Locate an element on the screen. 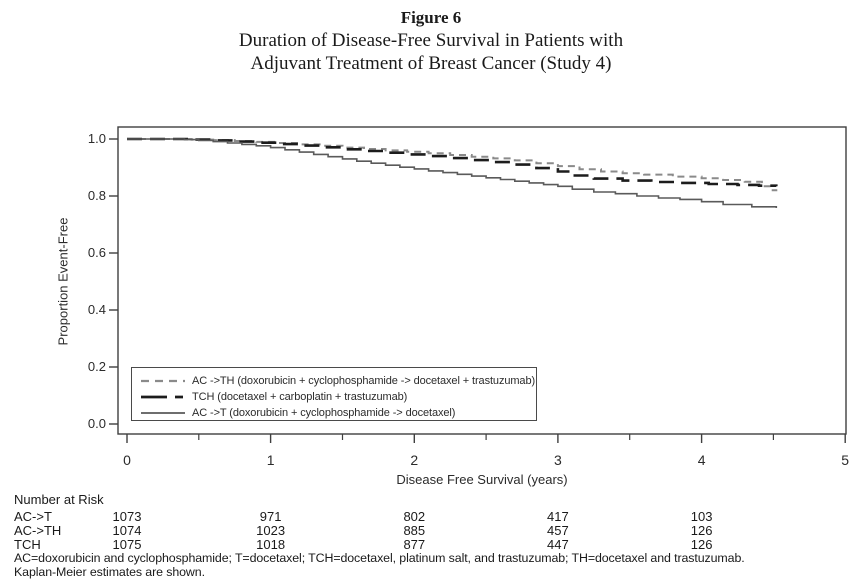 This screenshot has height=585, width=862. risk-row-label: TCH is located at coordinates (27, 544).